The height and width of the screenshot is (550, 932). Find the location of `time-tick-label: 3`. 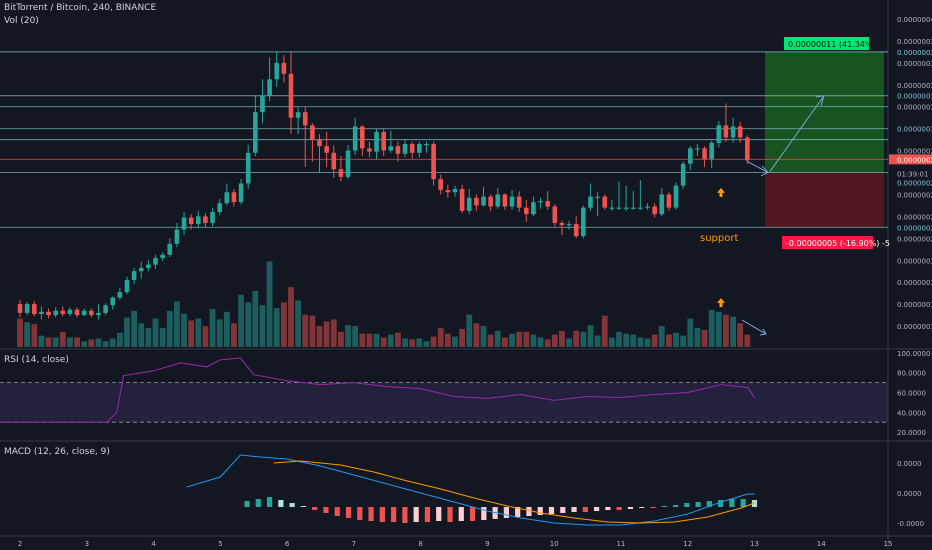

time-tick-label: 3 is located at coordinates (87, 544).